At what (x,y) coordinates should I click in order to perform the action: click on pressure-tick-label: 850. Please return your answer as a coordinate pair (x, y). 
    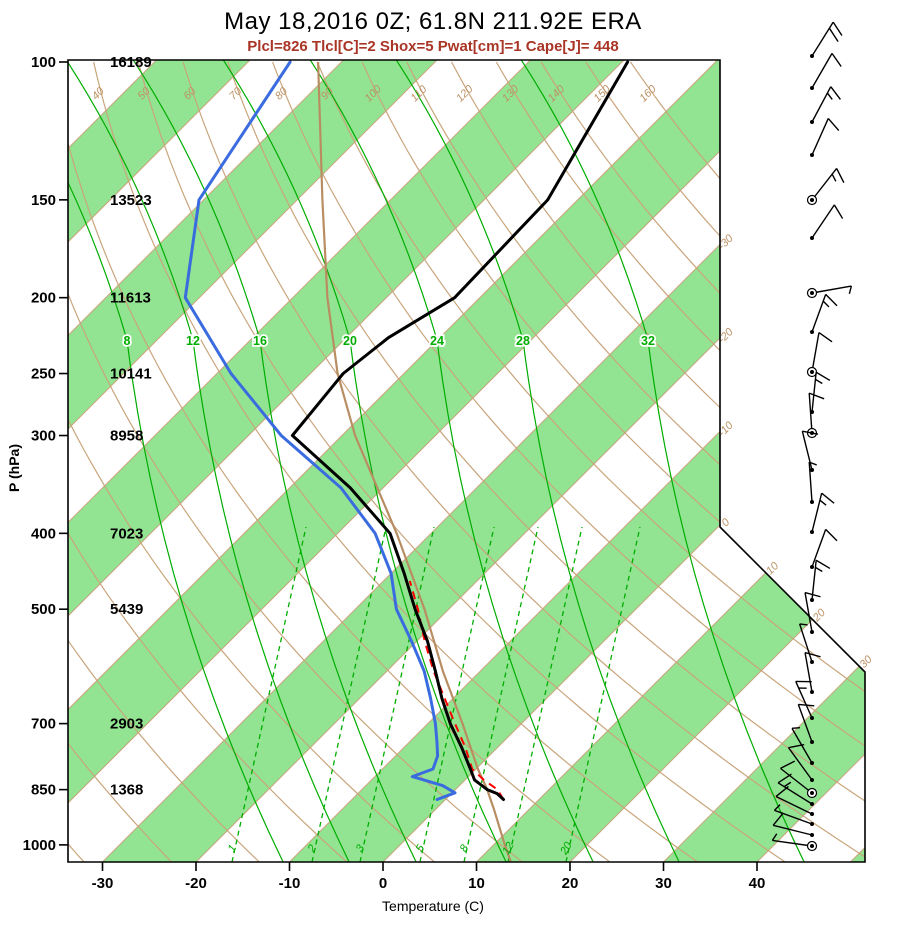
    Looking at the image, I should click on (43, 790).